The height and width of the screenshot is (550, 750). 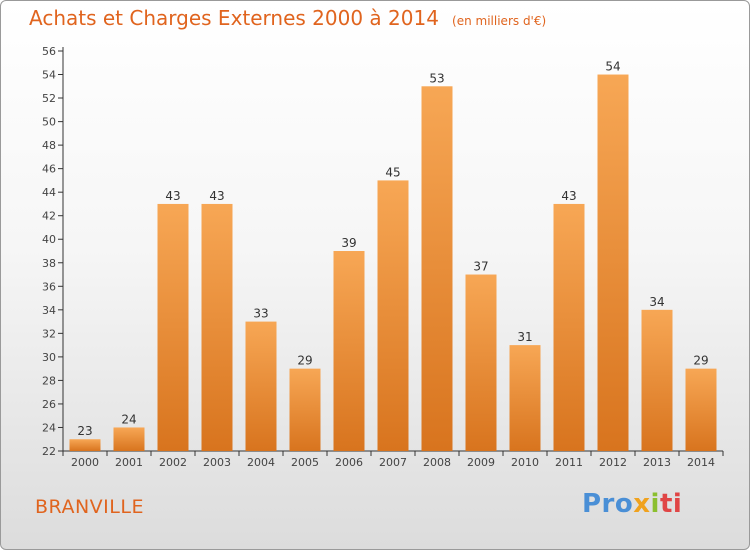 I want to click on proxiti-logo: Proxiti, so click(x=632, y=504).